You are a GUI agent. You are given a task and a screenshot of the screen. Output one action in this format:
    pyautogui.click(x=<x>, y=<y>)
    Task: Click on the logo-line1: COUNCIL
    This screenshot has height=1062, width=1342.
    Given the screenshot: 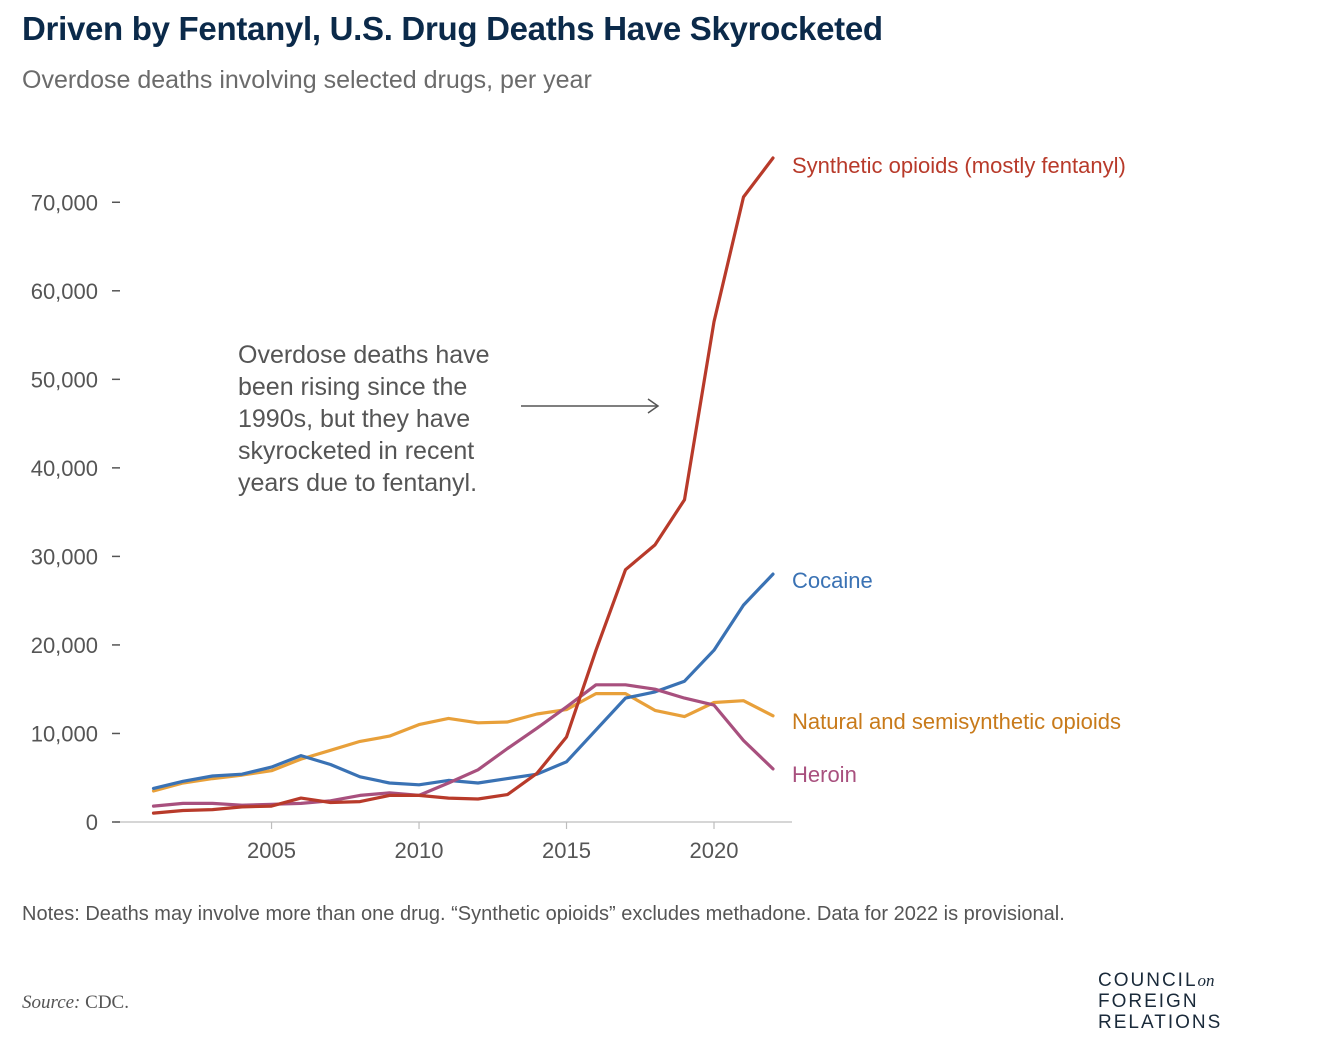 What is the action you would take?
    pyautogui.click(x=1148, y=980)
    